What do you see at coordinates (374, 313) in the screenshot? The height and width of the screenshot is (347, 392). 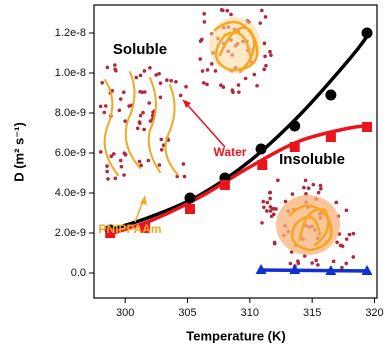 I see `x-tick-label: 320` at bounding box center [374, 313].